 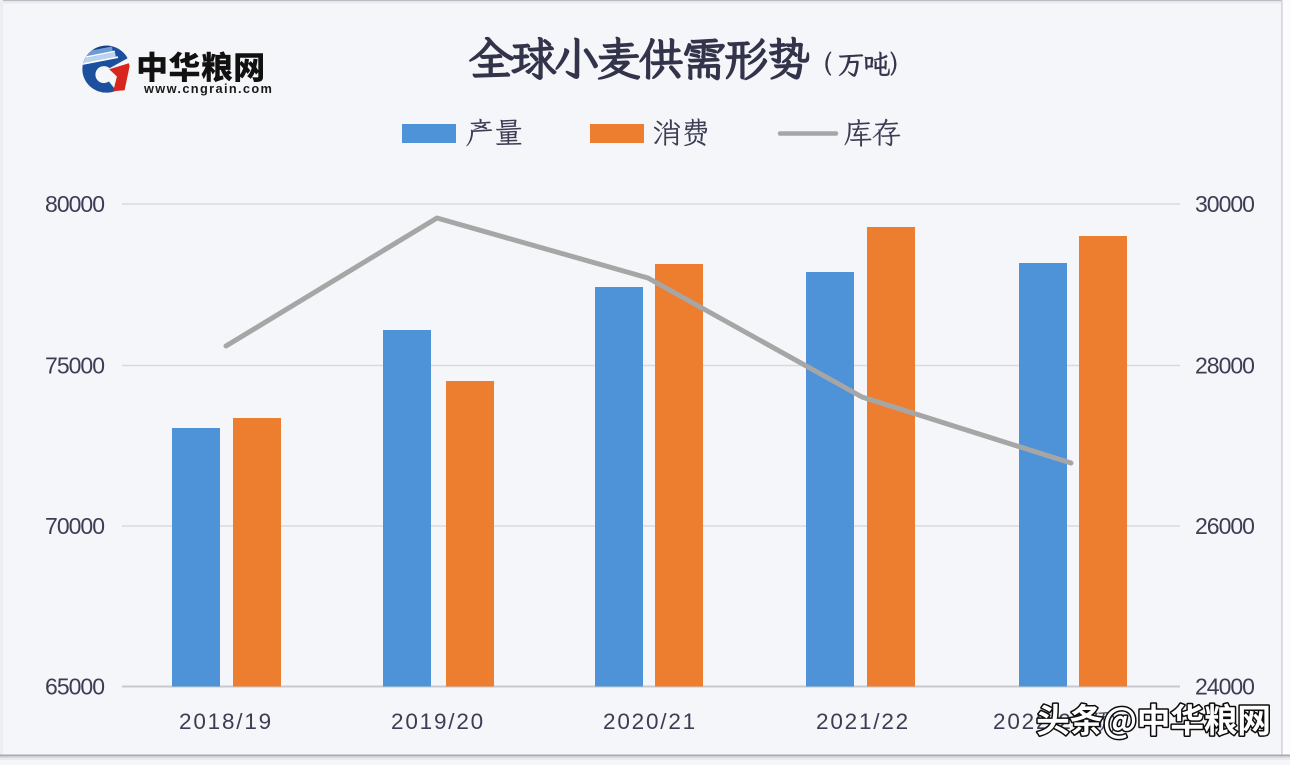 I want to click on svg-text: www.cngrain.com, so click(x=208, y=88).